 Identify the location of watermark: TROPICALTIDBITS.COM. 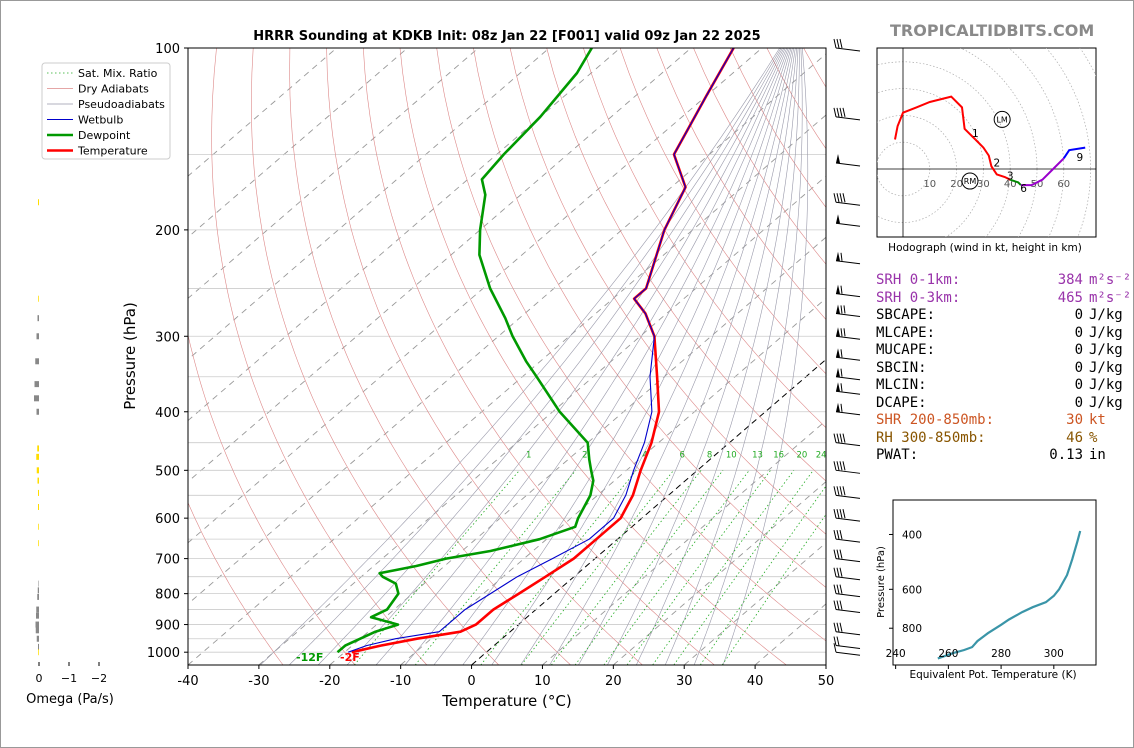
(992, 30).